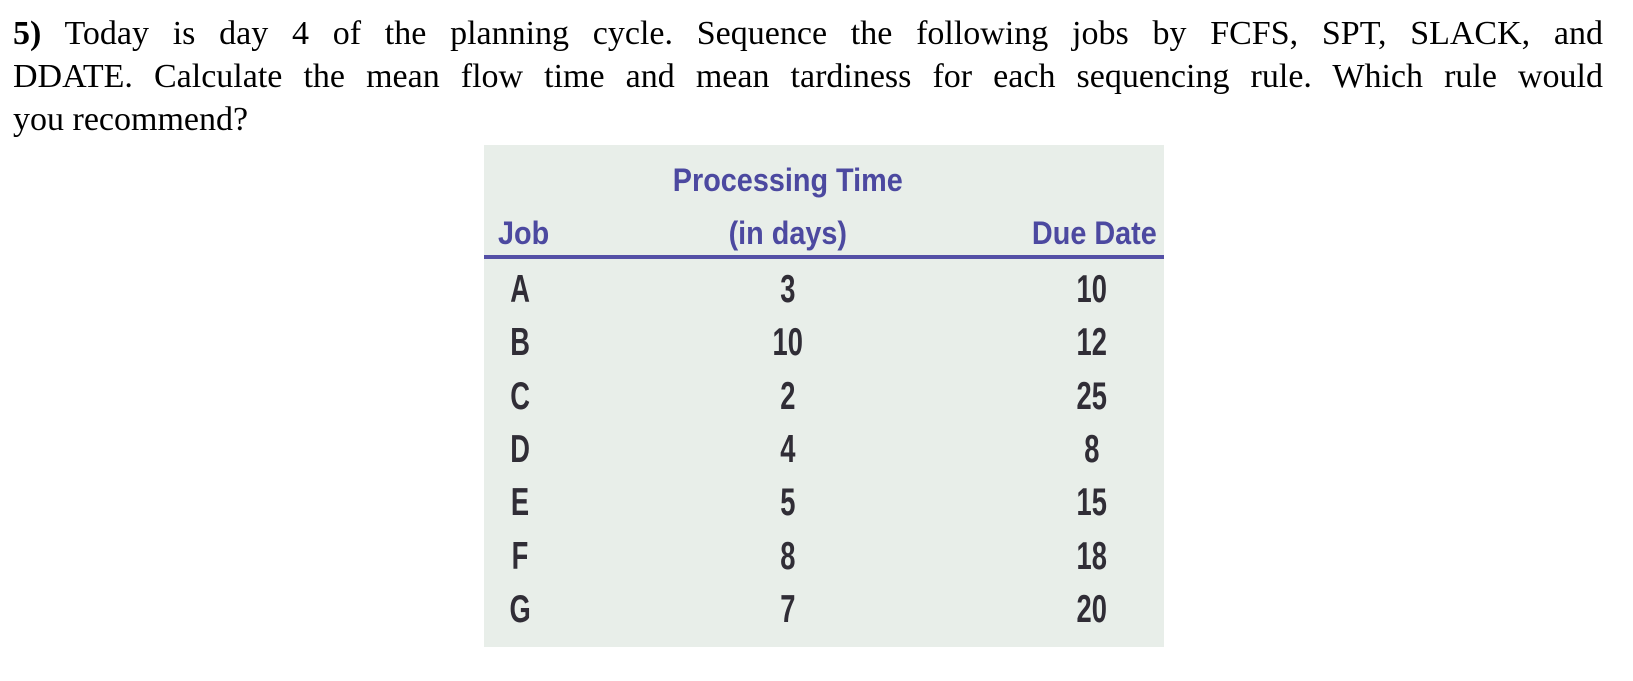 This screenshot has width=1633, height=681. What do you see at coordinates (520, 556) in the screenshot?
I see `job-cell: F` at bounding box center [520, 556].